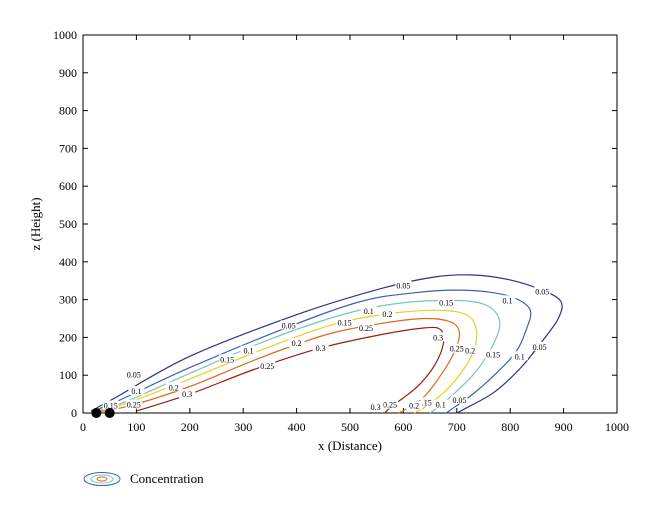 The height and width of the screenshot is (516, 660). What do you see at coordinates (167, 478) in the screenshot?
I see `legend-label: Concentration` at bounding box center [167, 478].